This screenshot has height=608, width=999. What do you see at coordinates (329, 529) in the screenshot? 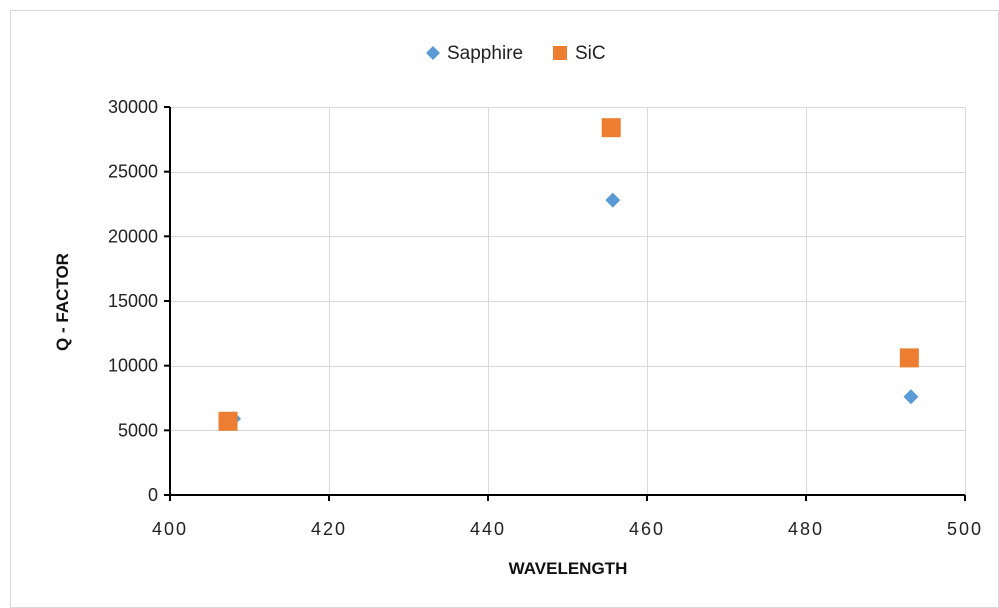
I see `x-tick-label-1: 420` at bounding box center [329, 529].